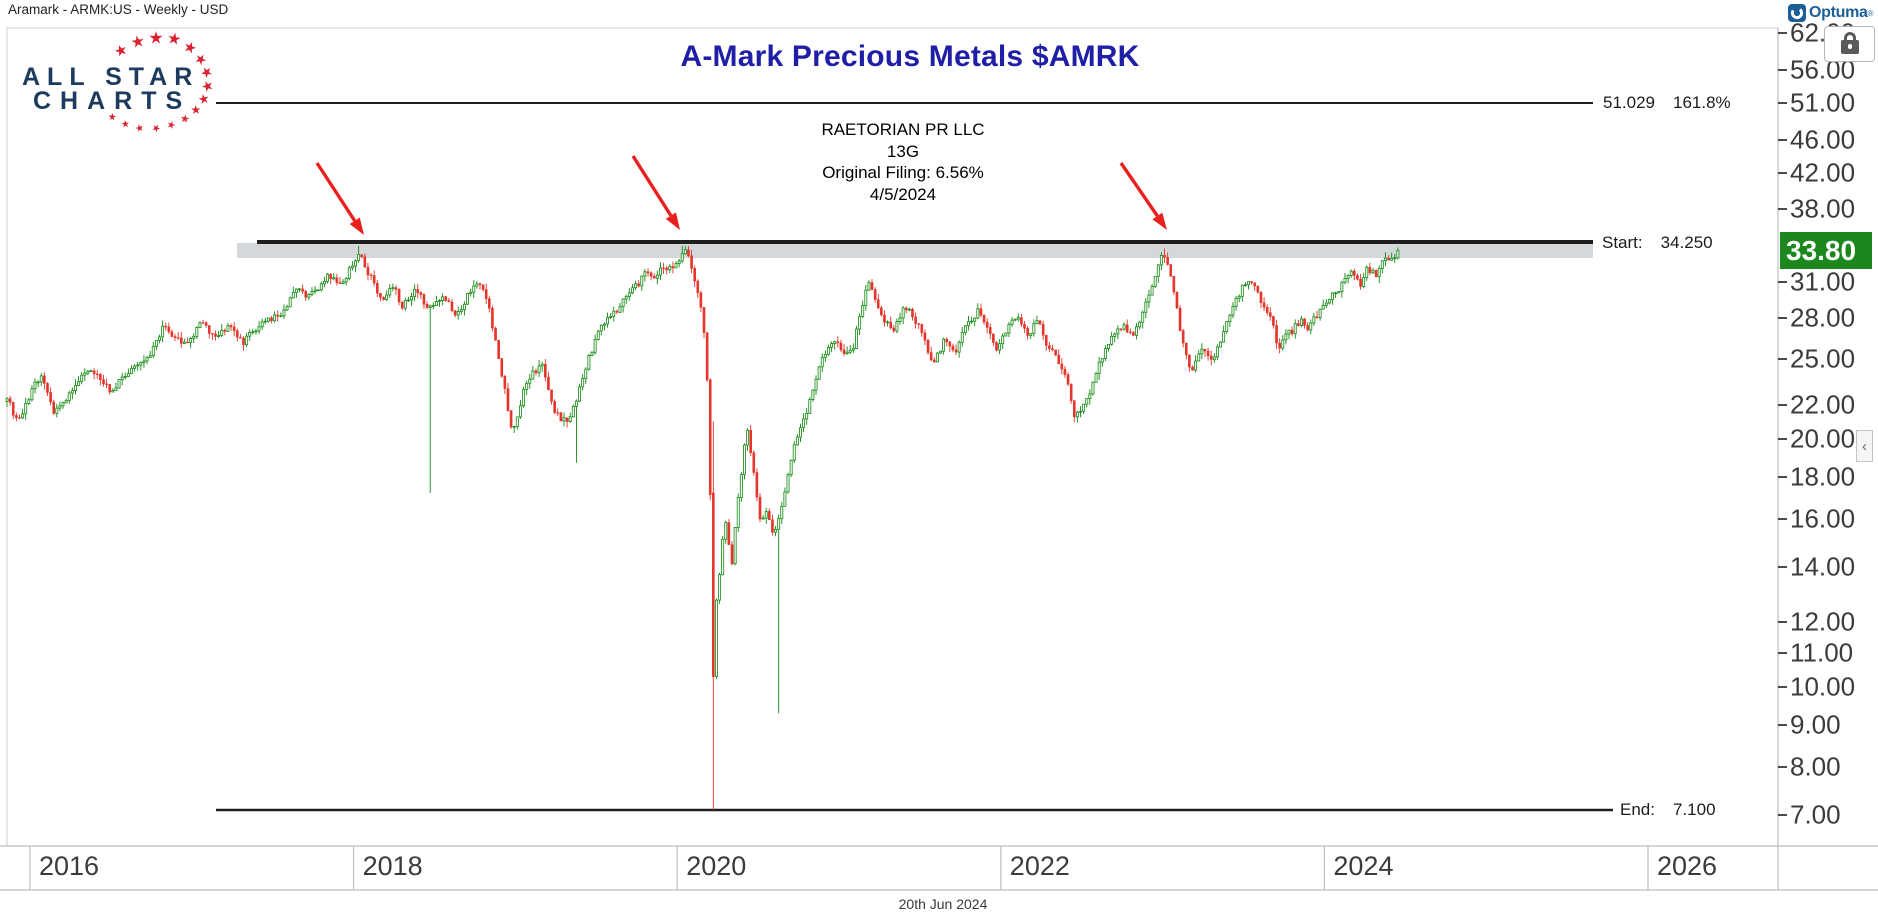  What do you see at coordinates (1694, 809) in the screenshot?
I see `end-price: 7.100` at bounding box center [1694, 809].